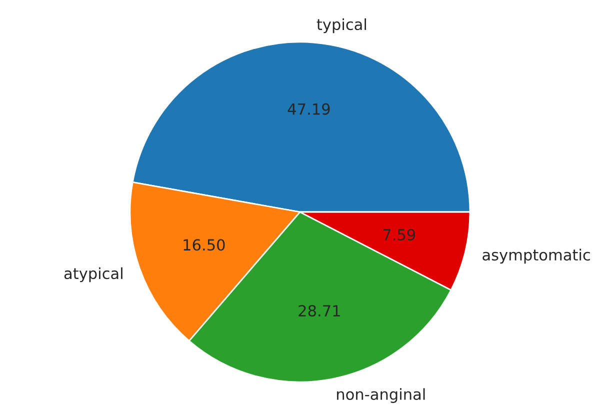  Describe the element at coordinates (93, 274) in the screenshot. I see `slice-label: atypical` at that location.